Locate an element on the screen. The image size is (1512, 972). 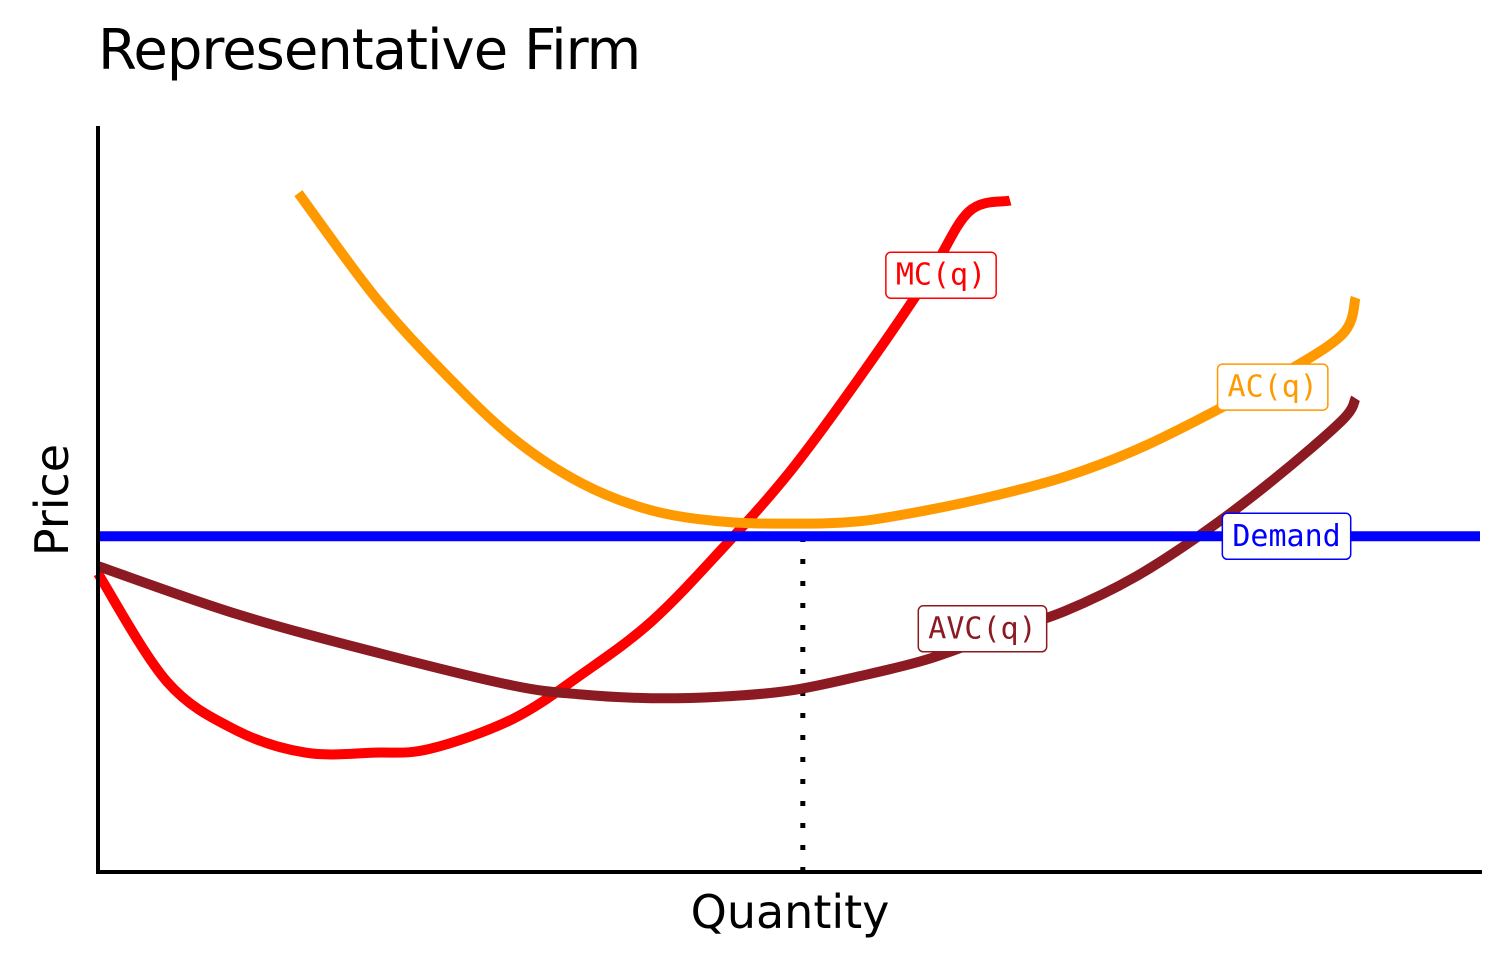
label-box-demand is located at coordinates (1286, 536).